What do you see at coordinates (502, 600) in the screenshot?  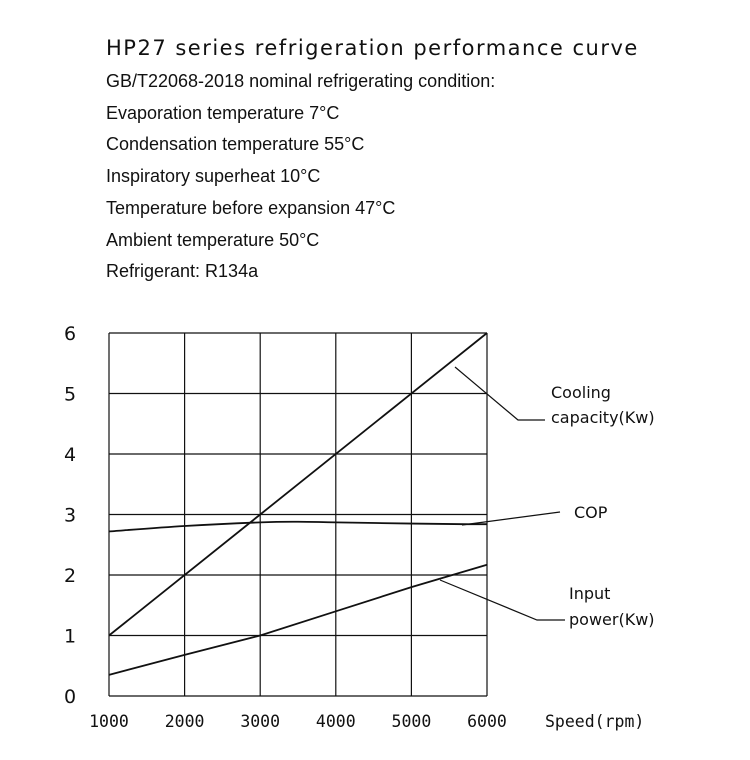 I see `input-power-leader-line` at bounding box center [502, 600].